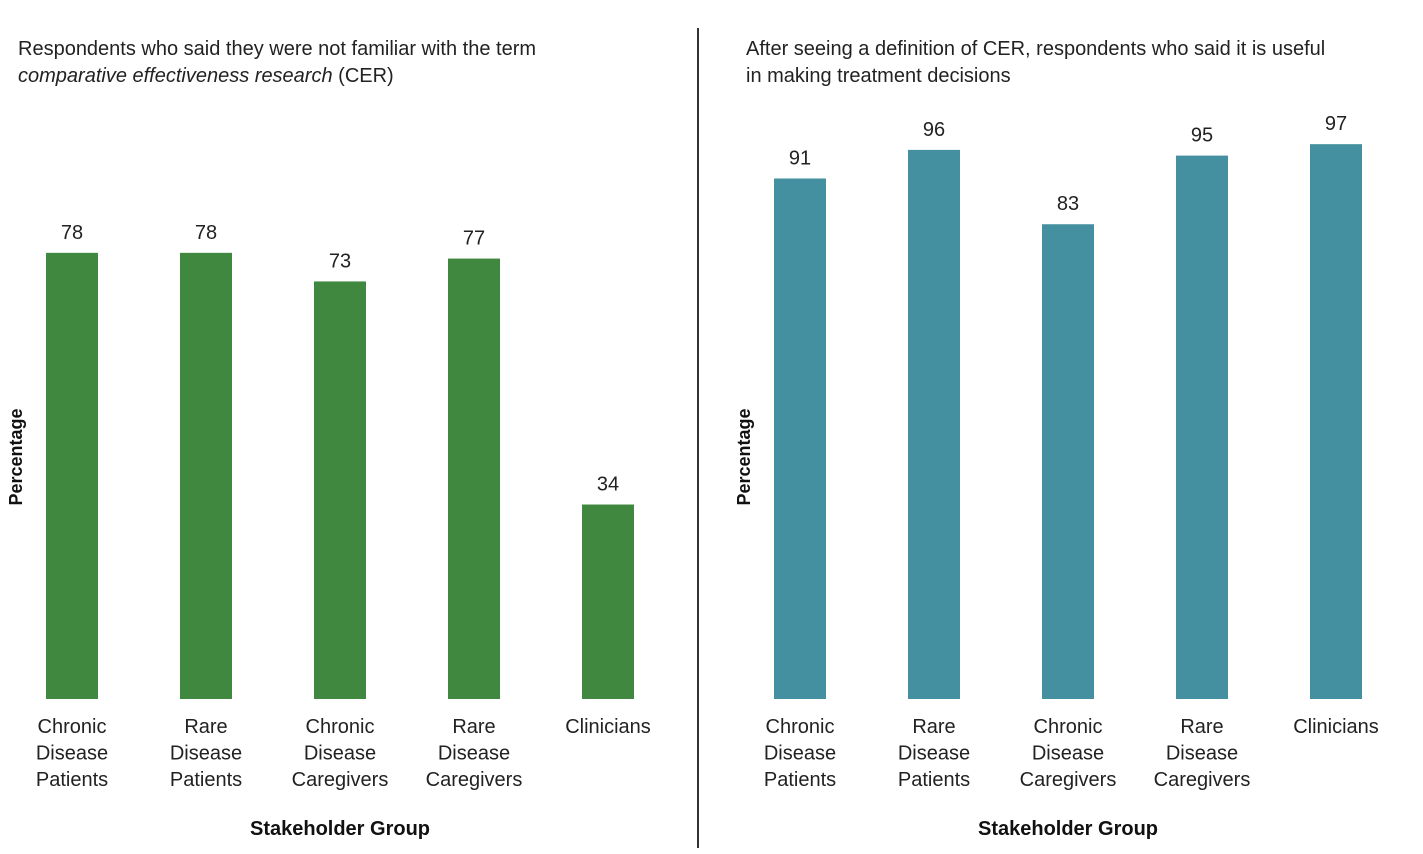 The image size is (1423, 854). Describe the element at coordinates (1202, 136) in the screenshot. I see `right-value-label: 95` at that location.